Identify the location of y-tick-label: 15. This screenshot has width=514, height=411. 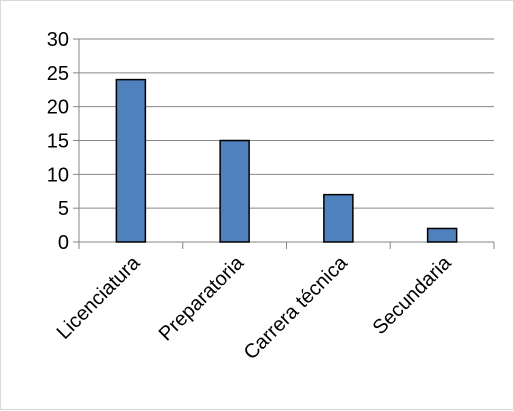
(58, 142).